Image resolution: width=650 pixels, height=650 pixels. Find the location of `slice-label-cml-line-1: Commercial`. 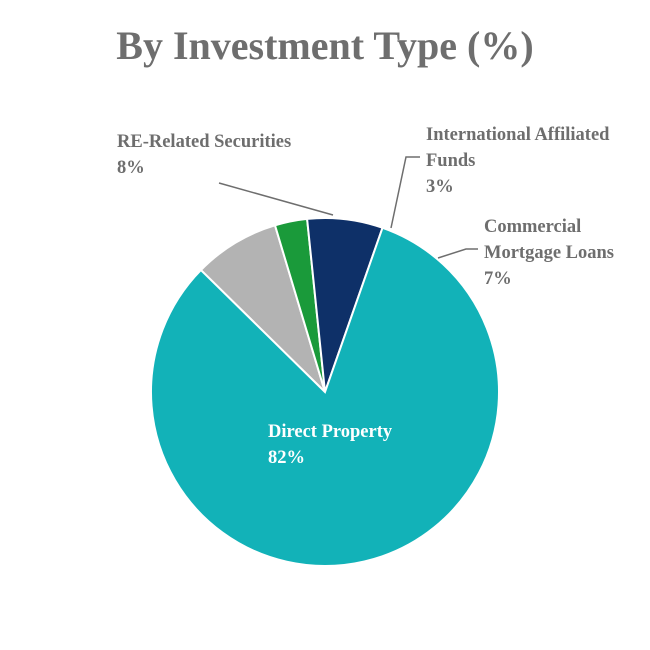

slice-label-cml-line-1: Commercial is located at coordinates (532, 227).